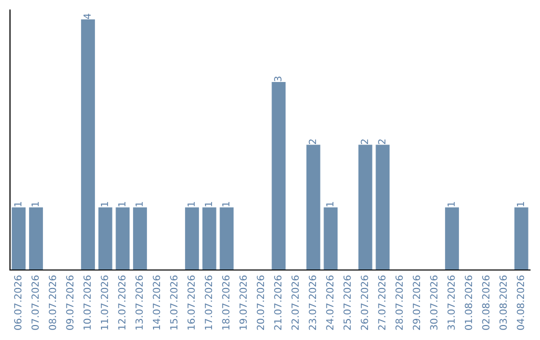 The width and height of the screenshot is (540, 340). I want to click on x-tick-label: 18.07.2026, so click(226, 302).